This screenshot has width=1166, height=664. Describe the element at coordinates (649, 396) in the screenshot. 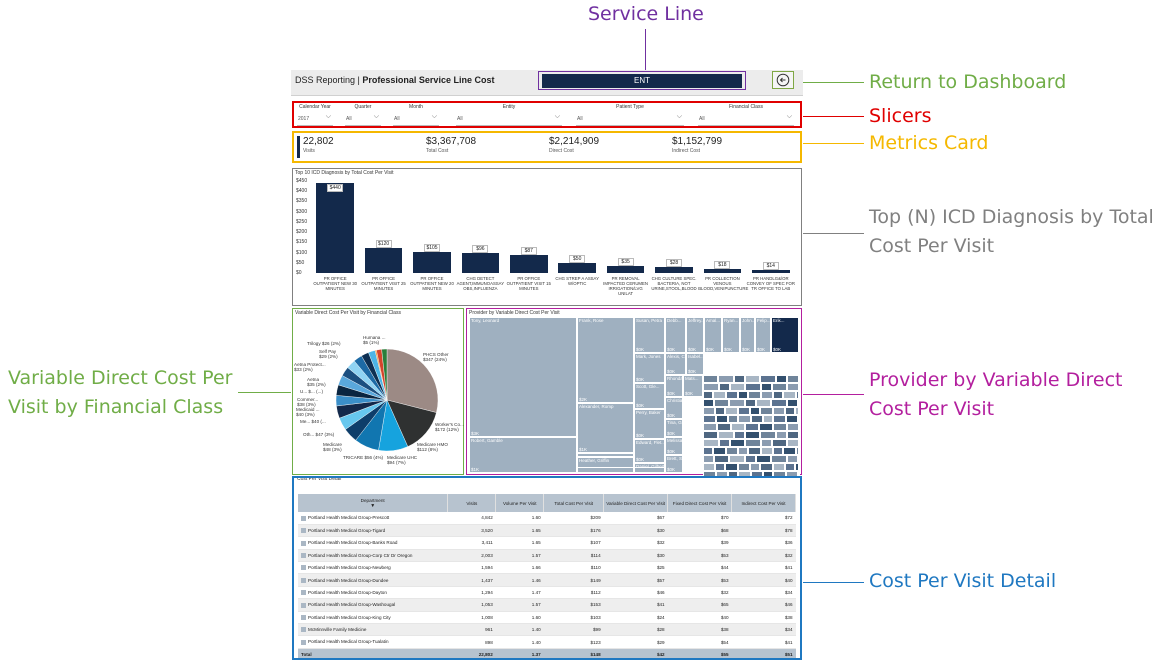

I see `treemap-cell: Scott, Gle... $0K` at that location.